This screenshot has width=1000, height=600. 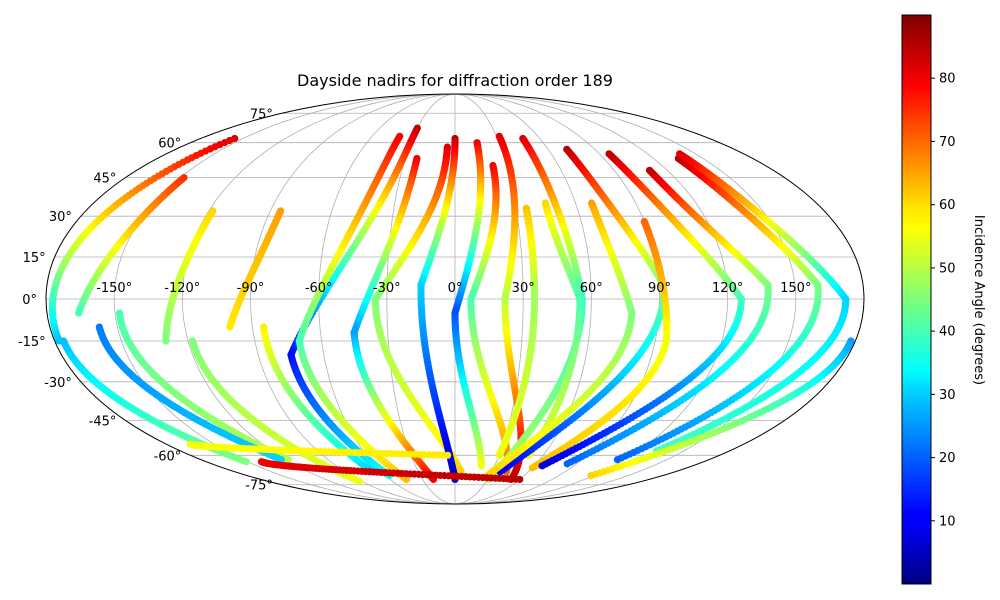 I want to click on colorbar-label: Incidence Angle (degrees), so click(x=978, y=300).